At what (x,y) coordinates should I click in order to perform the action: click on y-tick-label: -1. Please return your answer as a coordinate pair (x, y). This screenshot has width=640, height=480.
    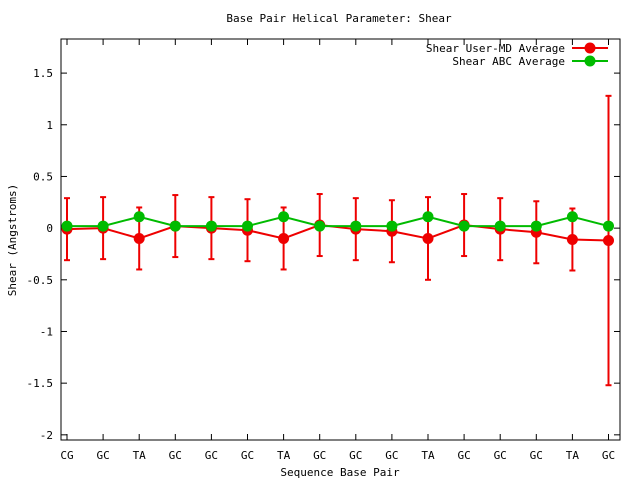
    Looking at the image, I should click on (46, 331).